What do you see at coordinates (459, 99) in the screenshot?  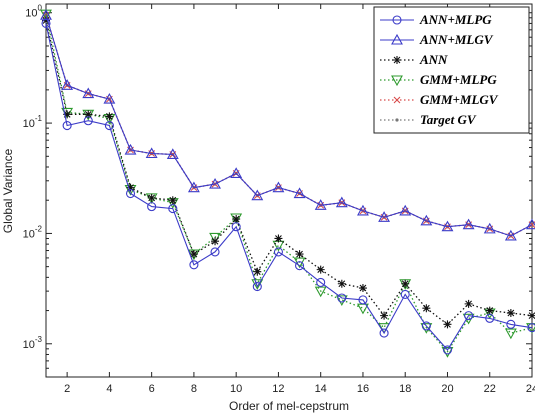 I see `legend-label: GMM+MLGV` at bounding box center [459, 99].